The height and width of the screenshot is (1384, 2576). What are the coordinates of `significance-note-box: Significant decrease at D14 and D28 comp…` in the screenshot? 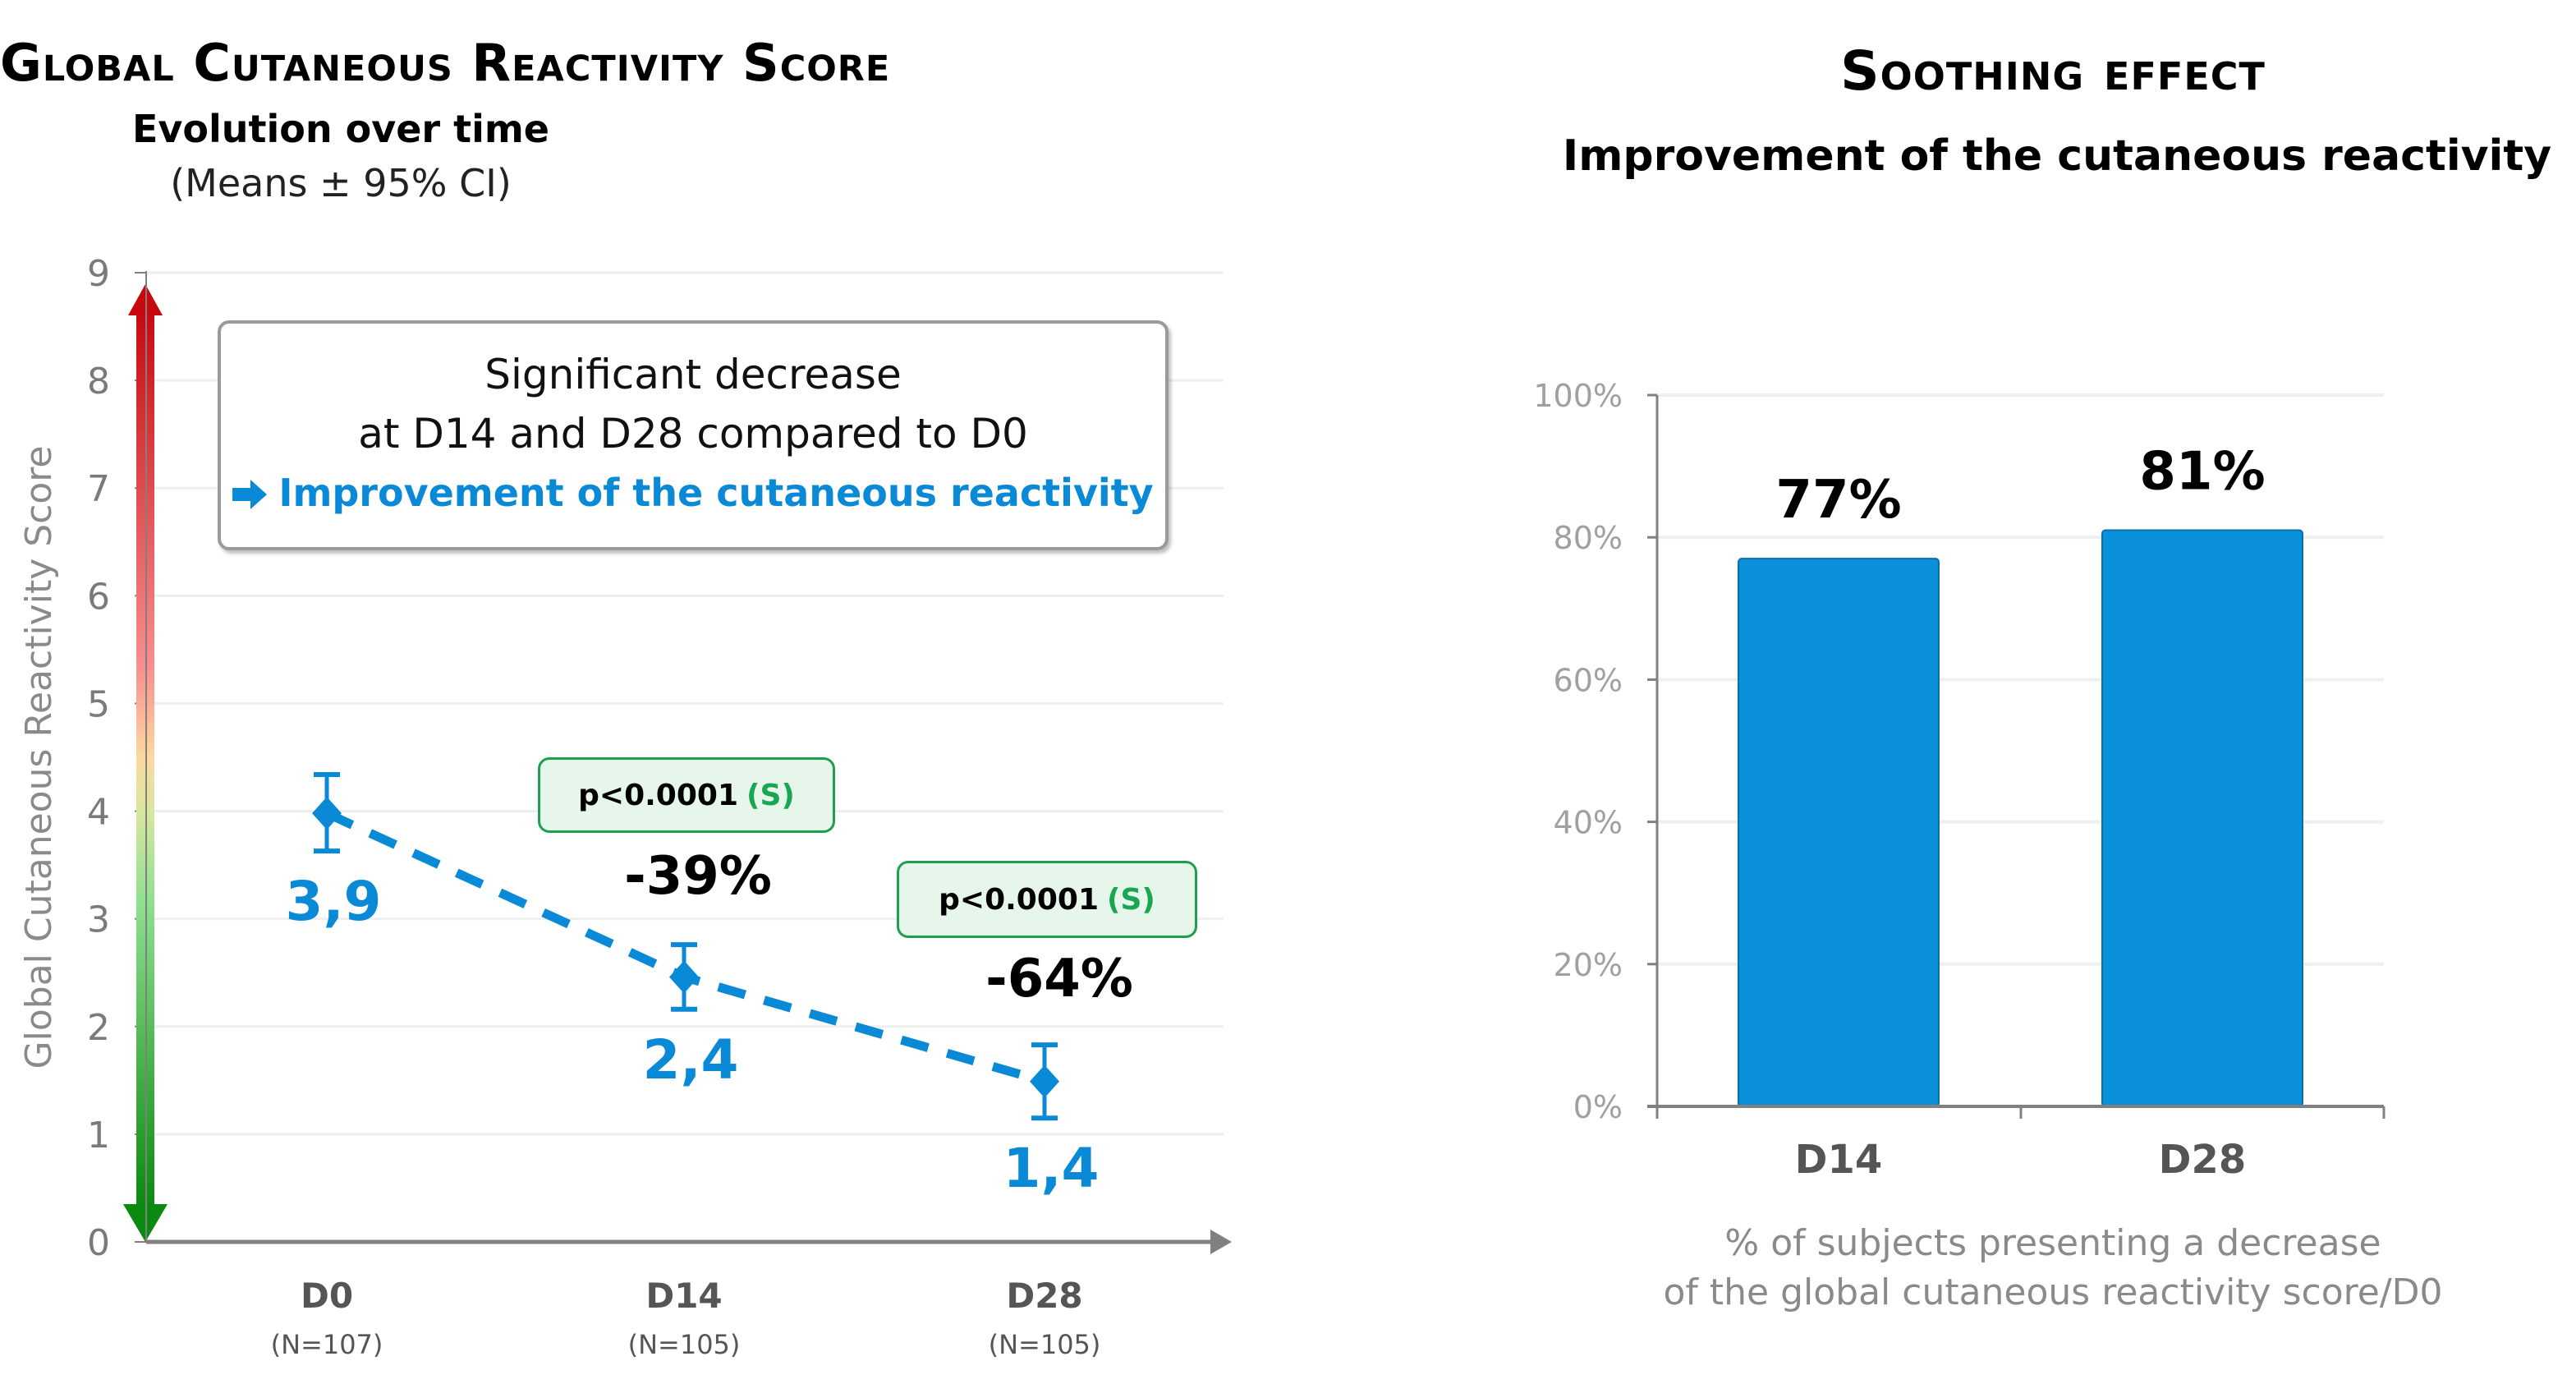 It's located at (693, 435).